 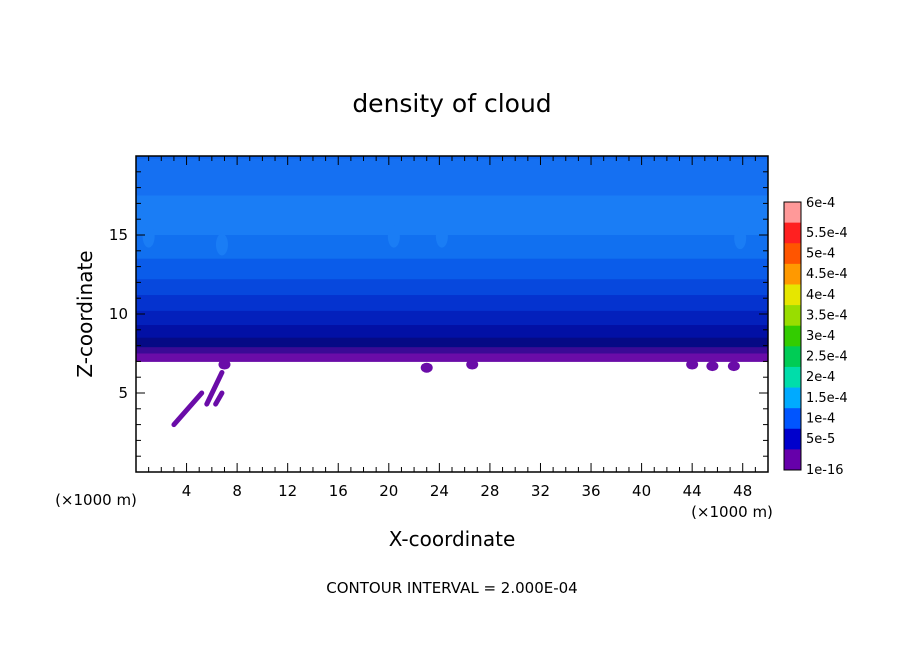 I want to click on colorbar-label: 2e-4, so click(x=820, y=377).